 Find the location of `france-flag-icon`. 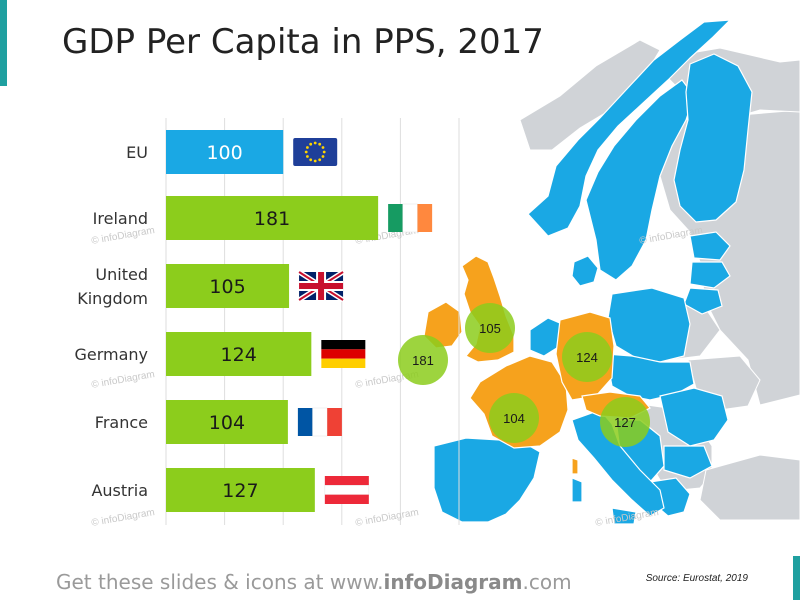

france-flag-icon is located at coordinates (319, 422).